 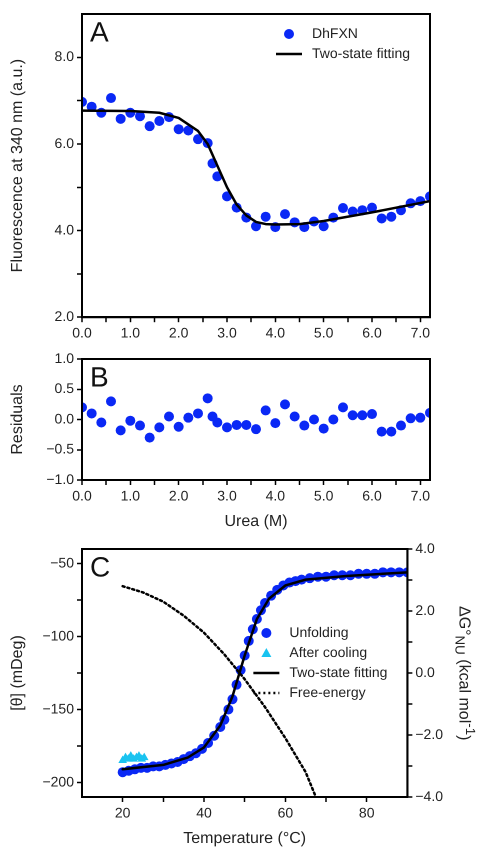 I want to click on y-tick-label: −100, so click(x=58, y=635).